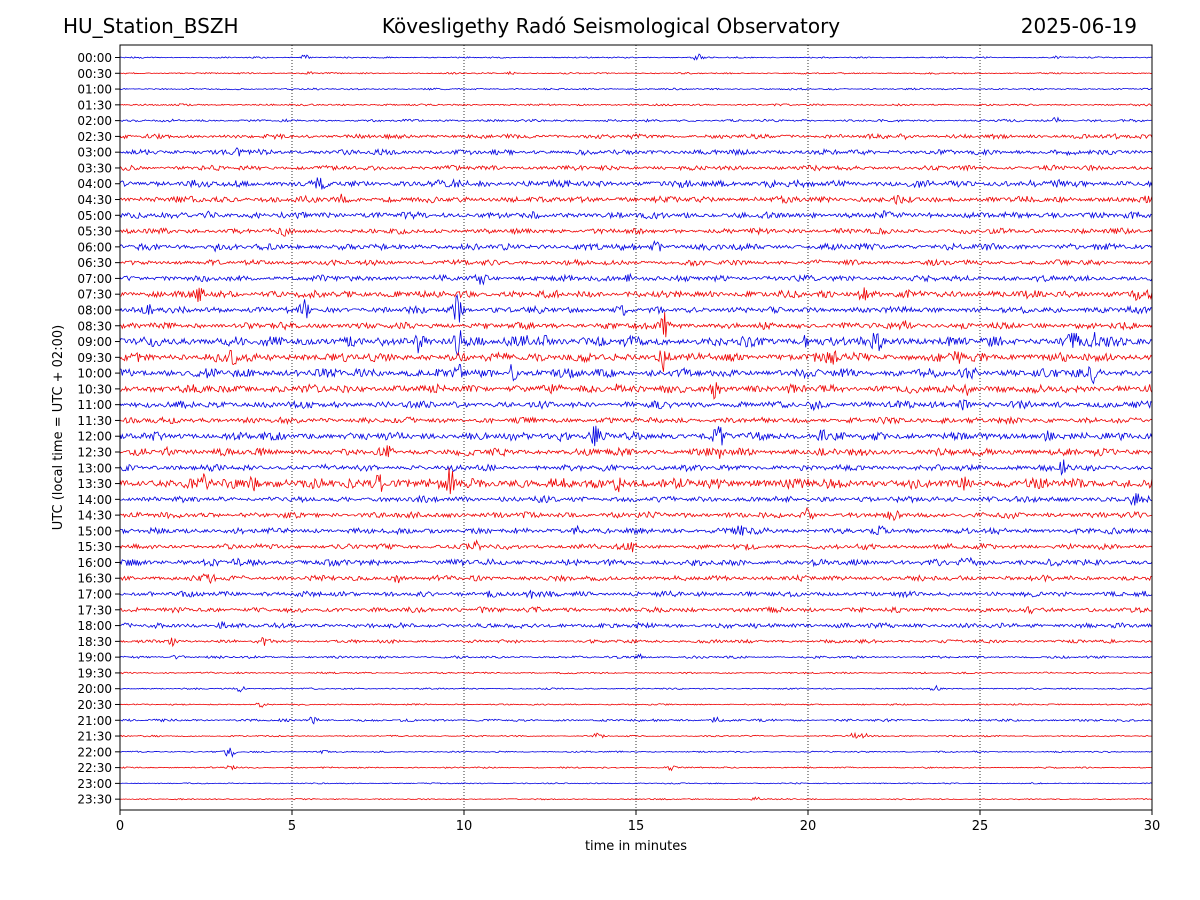 The image size is (1200, 900). Describe the element at coordinates (94, 500) in the screenshot. I see `y-tick-label: 14:00` at that location.